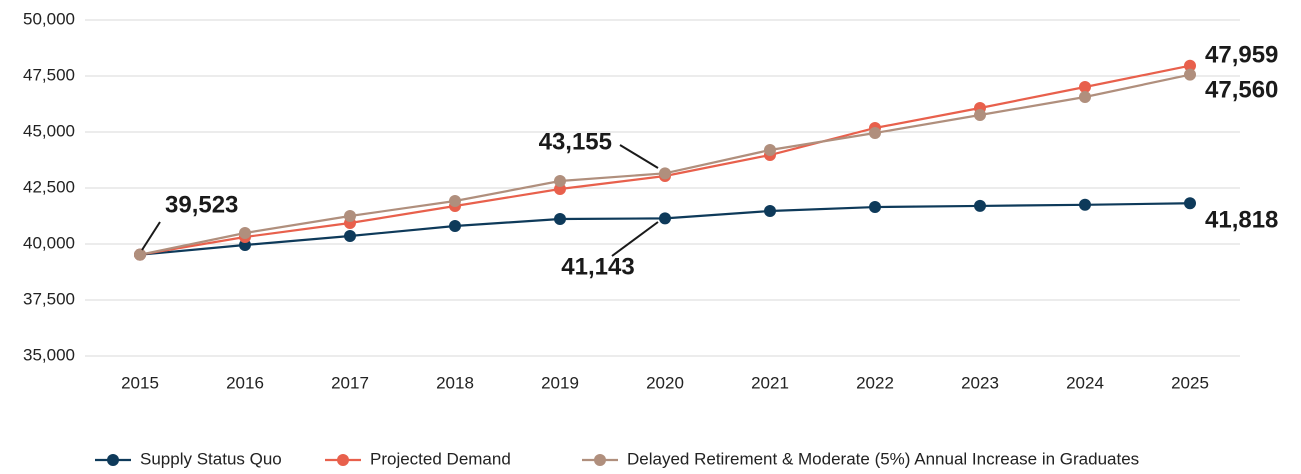 This screenshot has width=1301, height=474. Describe the element at coordinates (49, 354) in the screenshot. I see `y-tick-label: 35,000` at that location.